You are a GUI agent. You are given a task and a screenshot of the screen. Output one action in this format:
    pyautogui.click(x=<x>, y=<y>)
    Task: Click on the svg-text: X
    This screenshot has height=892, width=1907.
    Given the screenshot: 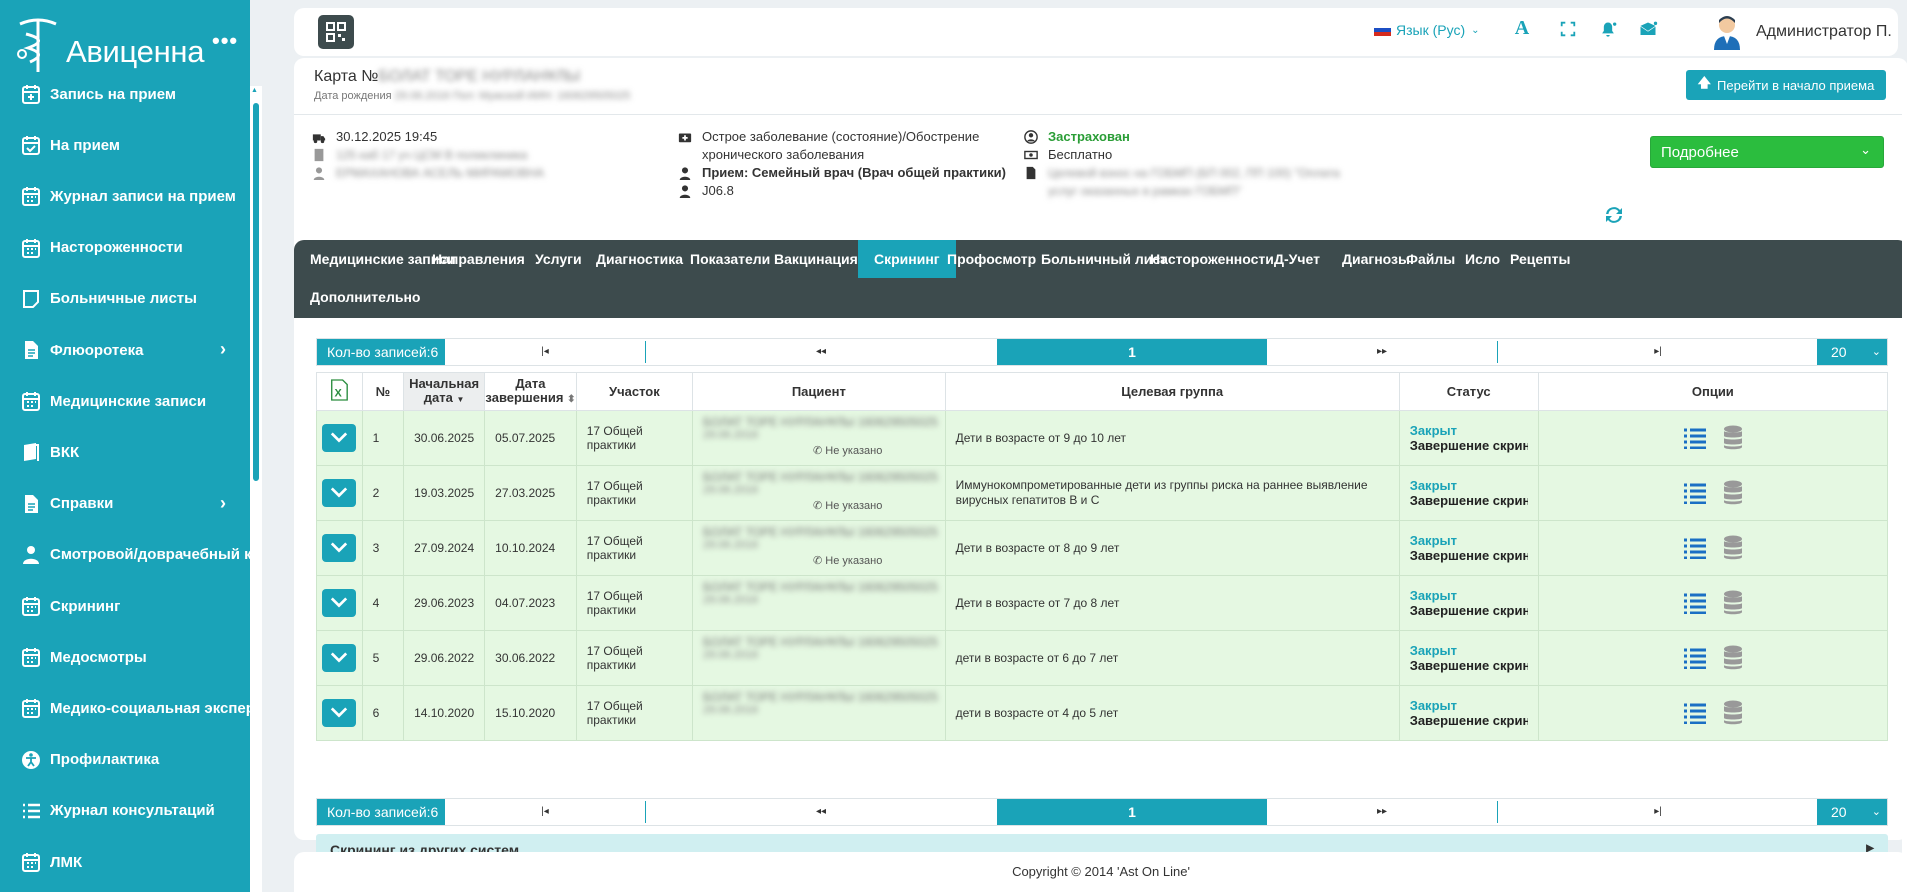 What is the action you would take?
    pyautogui.click(x=339, y=393)
    